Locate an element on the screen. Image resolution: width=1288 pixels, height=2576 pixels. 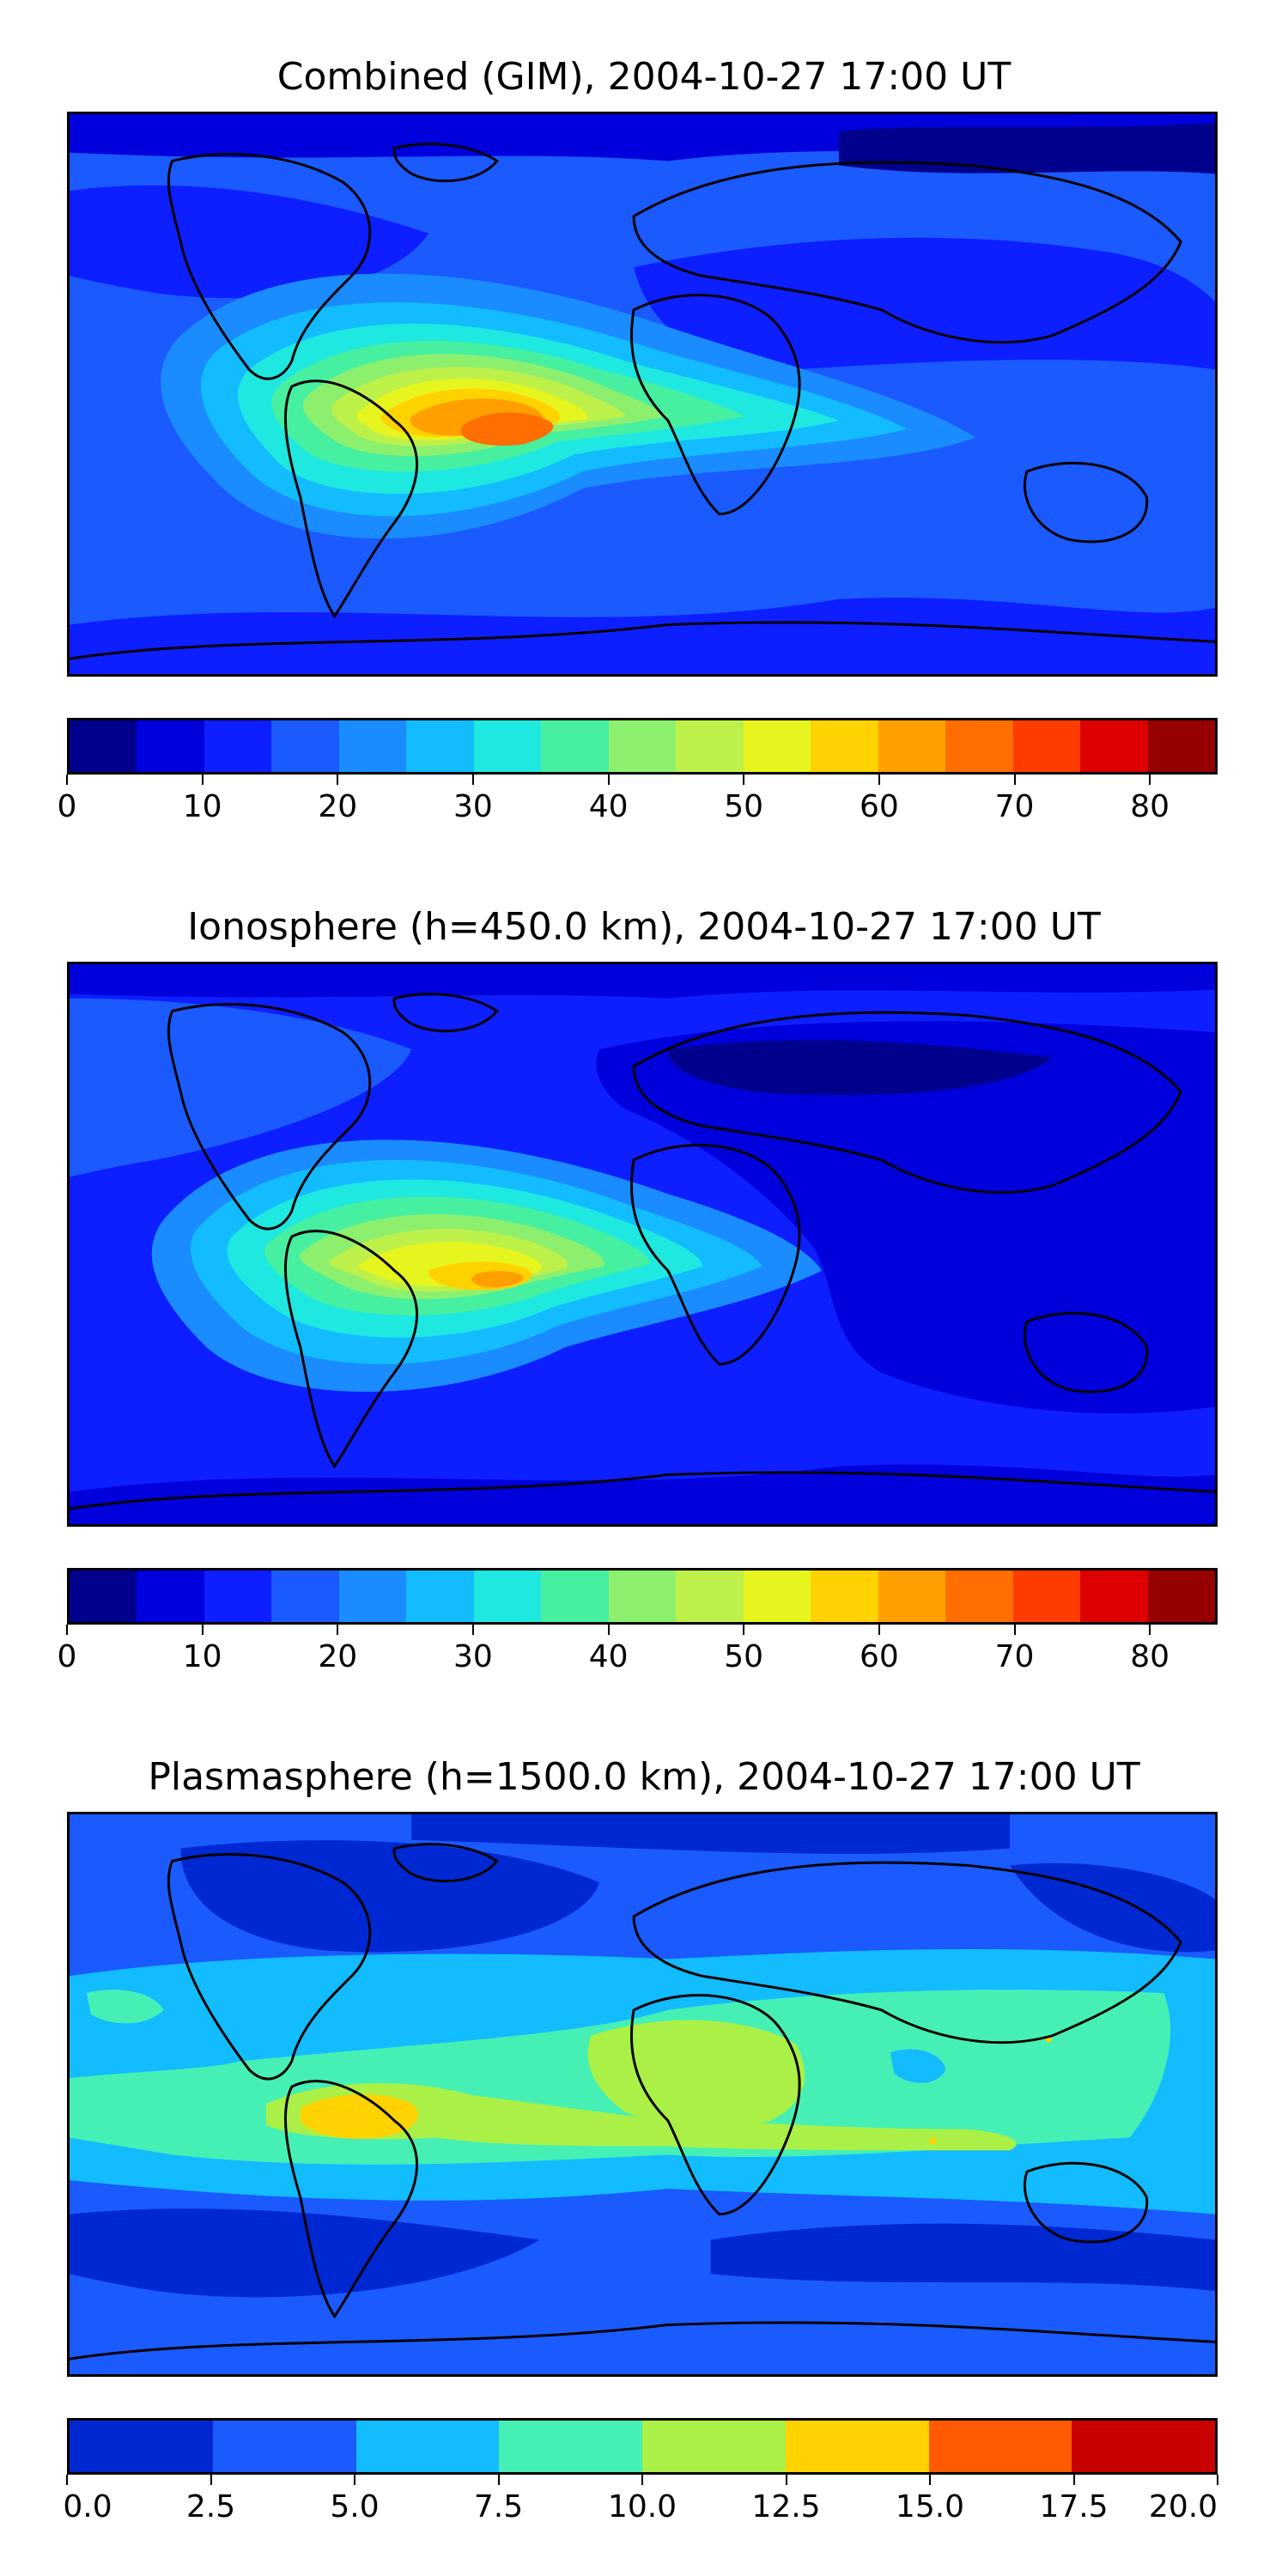
map-1-antarctica is located at coordinates (642, 640).